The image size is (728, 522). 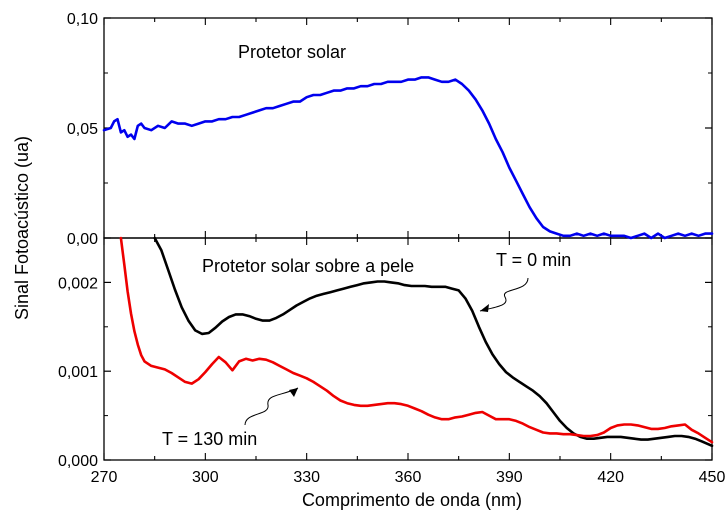 What do you see at coordinates (78, 283) in the screenshot?
I see `y-tick-label: 0,002` at bounding box center [78, 283].